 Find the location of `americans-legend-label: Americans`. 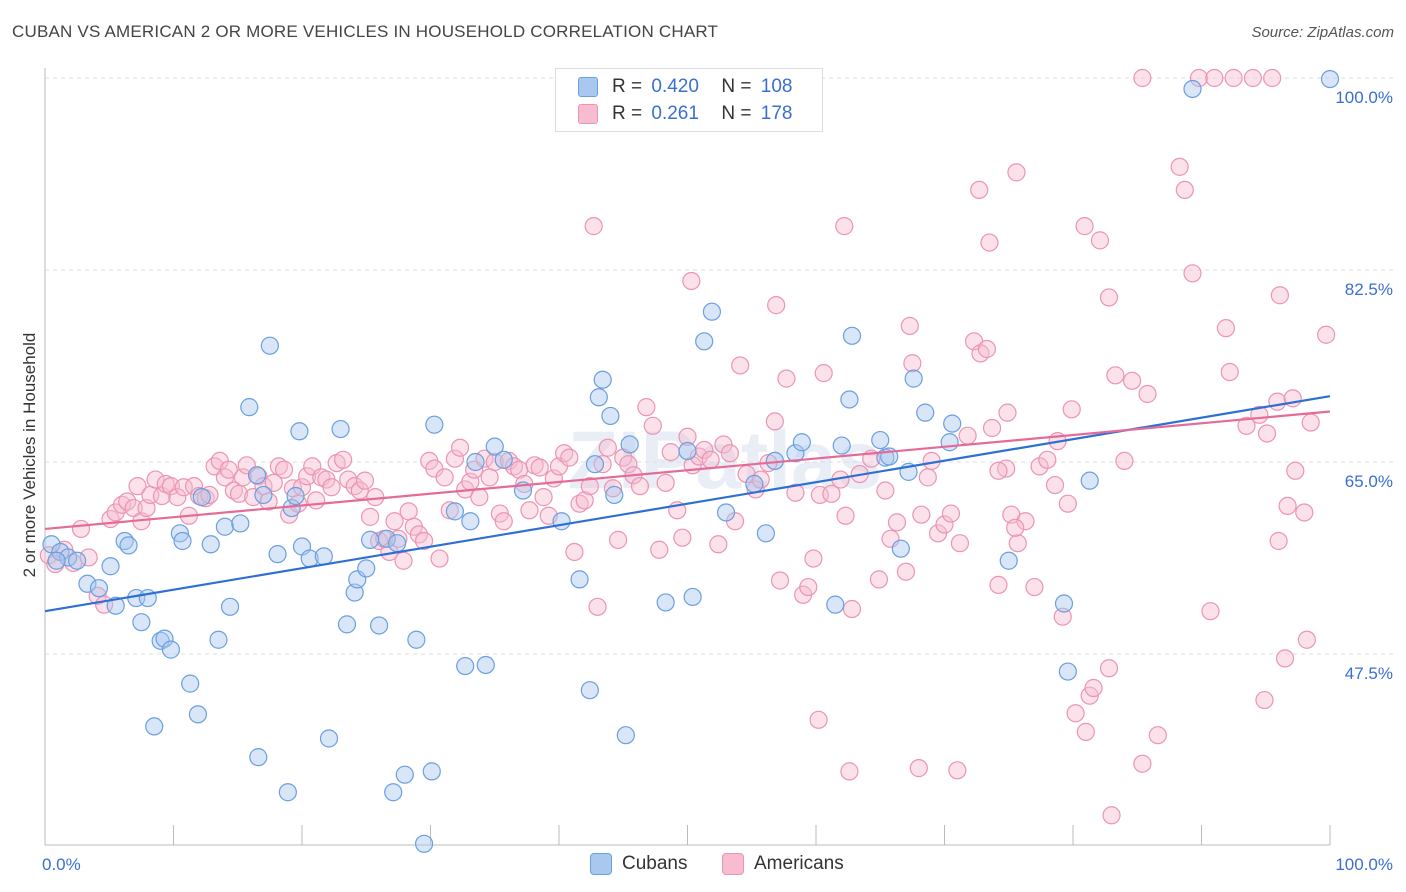

americans-legend-label: Americans is located at coordinates (799, 863).